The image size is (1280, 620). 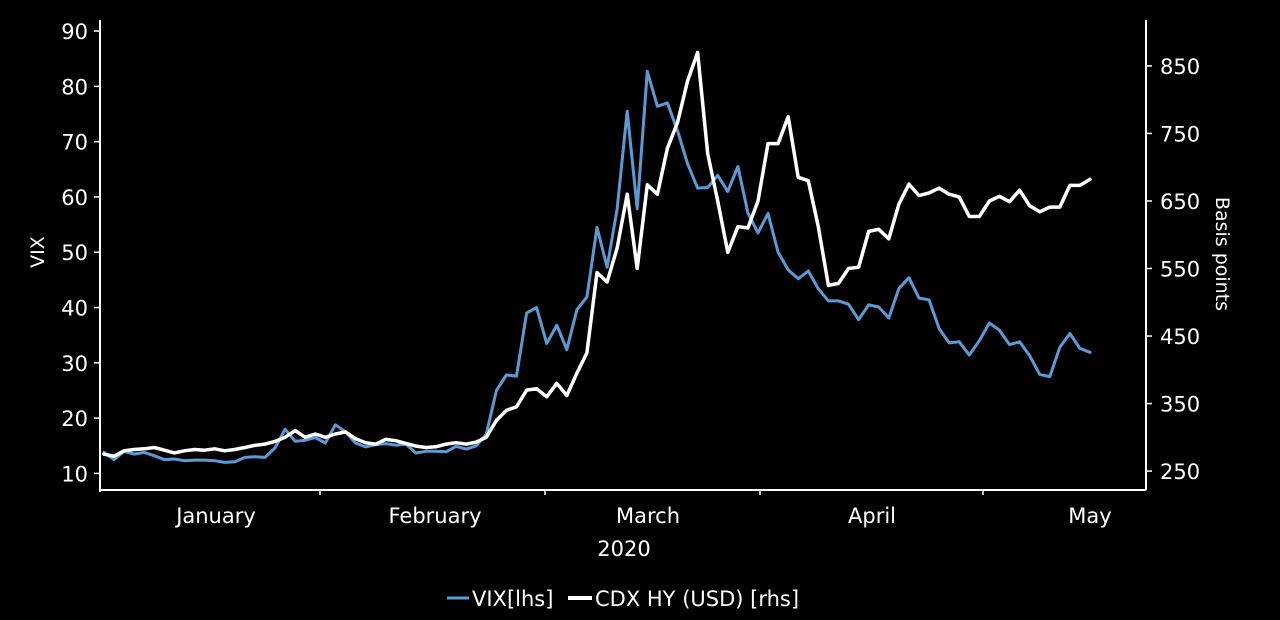 I want to click on x-ticks: January February March April May, so click(x=643, y=509).